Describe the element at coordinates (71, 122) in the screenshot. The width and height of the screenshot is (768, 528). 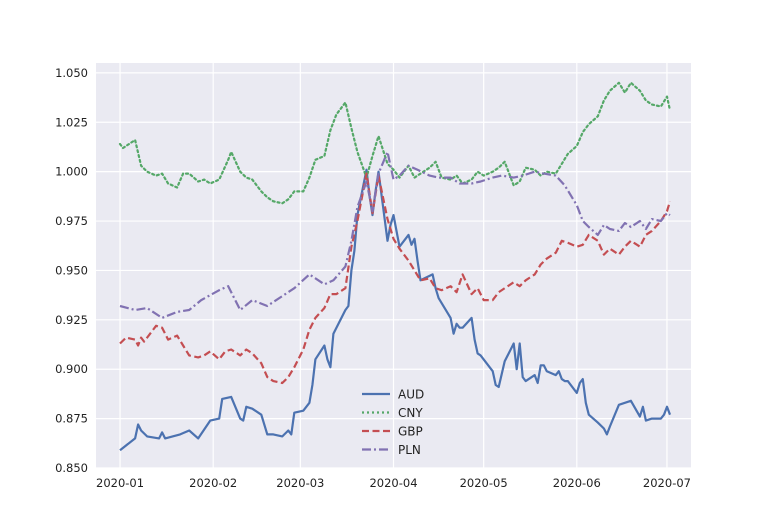
I see `y-tick-label: 1.025` at that location.